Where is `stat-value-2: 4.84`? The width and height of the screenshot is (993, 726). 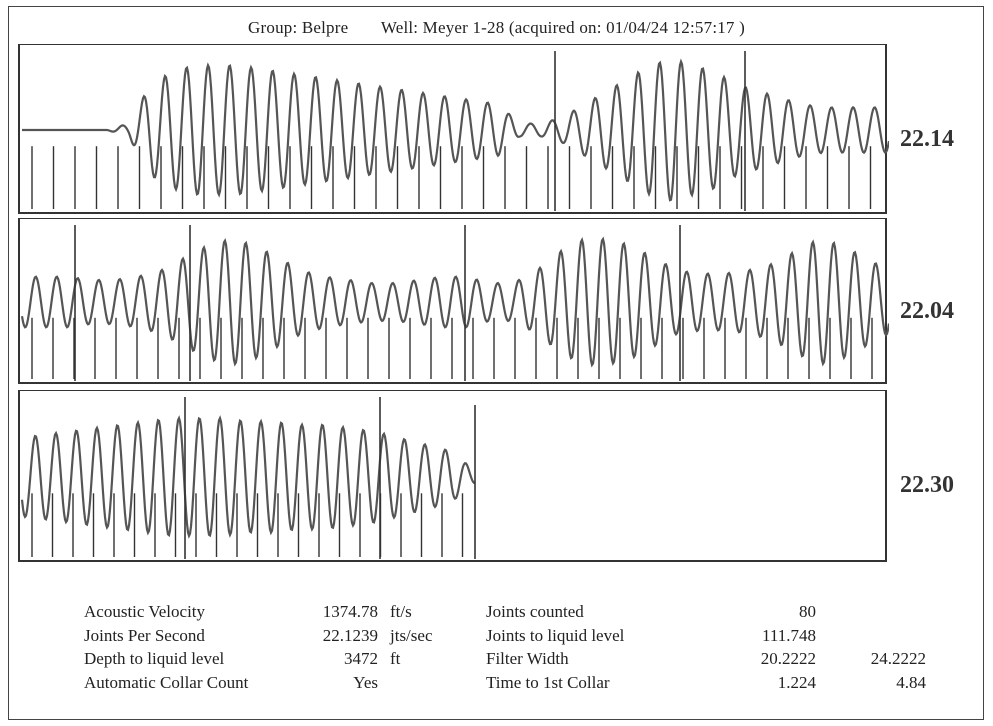
stat-value-2: 4.84 is located at coordinates (911, 682).